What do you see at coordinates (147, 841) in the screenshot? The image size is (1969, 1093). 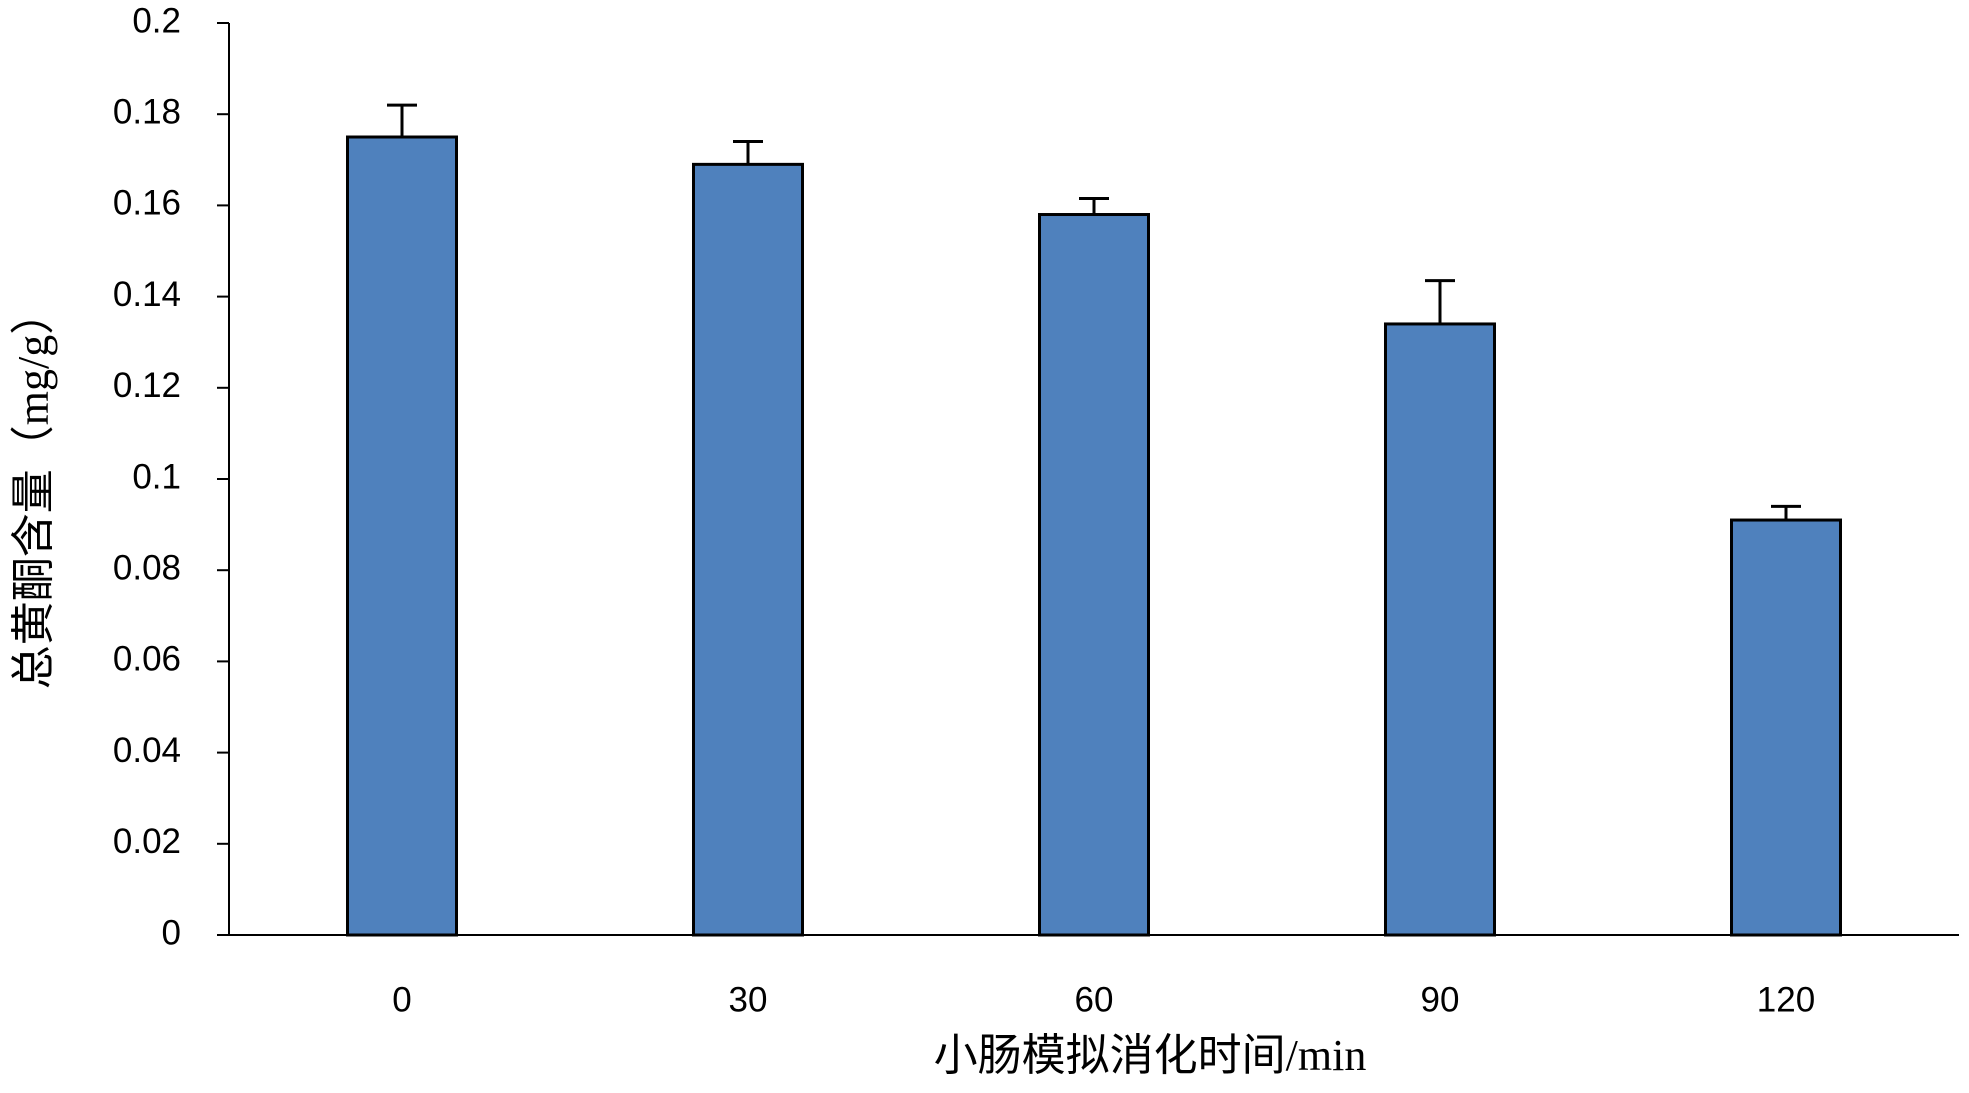 I see `y-tick-label: 0.02` at bounding box center [147, 841].